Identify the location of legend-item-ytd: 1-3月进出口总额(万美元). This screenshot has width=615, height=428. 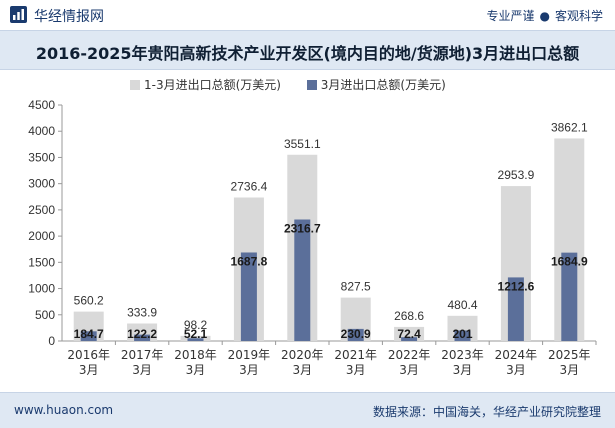
(205, 84).